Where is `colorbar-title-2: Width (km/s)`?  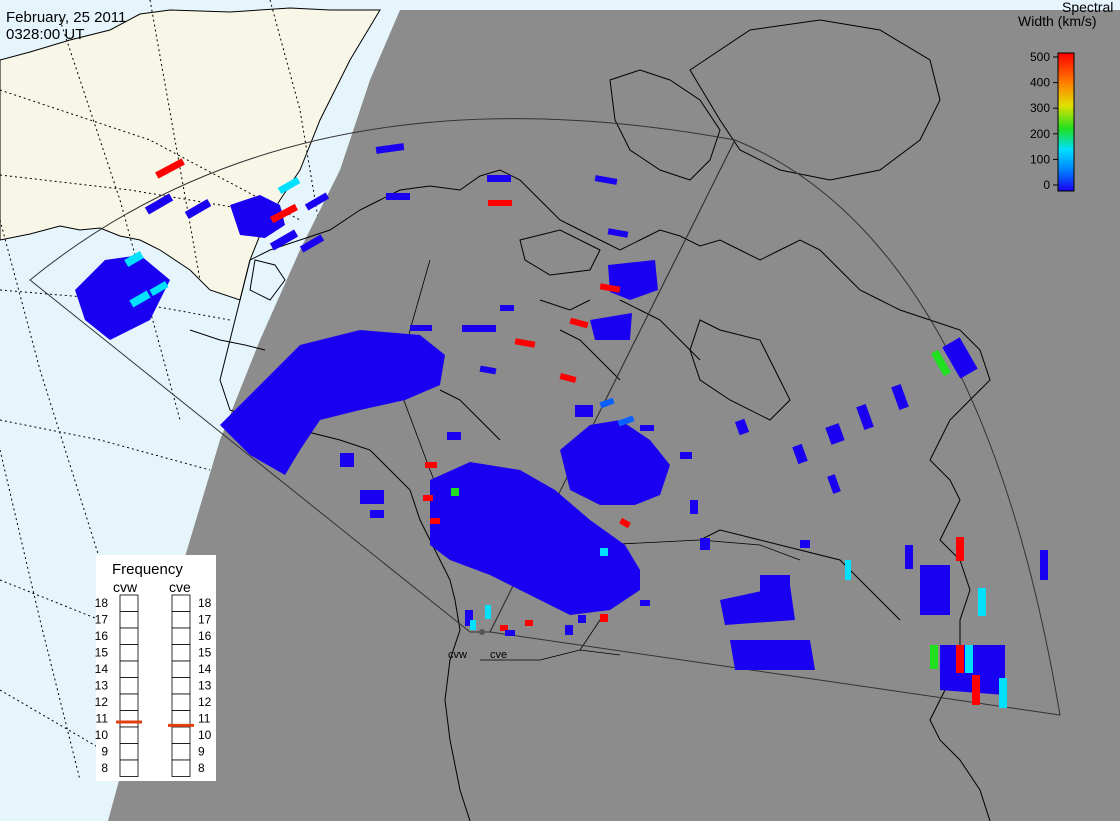
colorbar-title-2: Width (km/s) is located at coordinates (1057, 21).